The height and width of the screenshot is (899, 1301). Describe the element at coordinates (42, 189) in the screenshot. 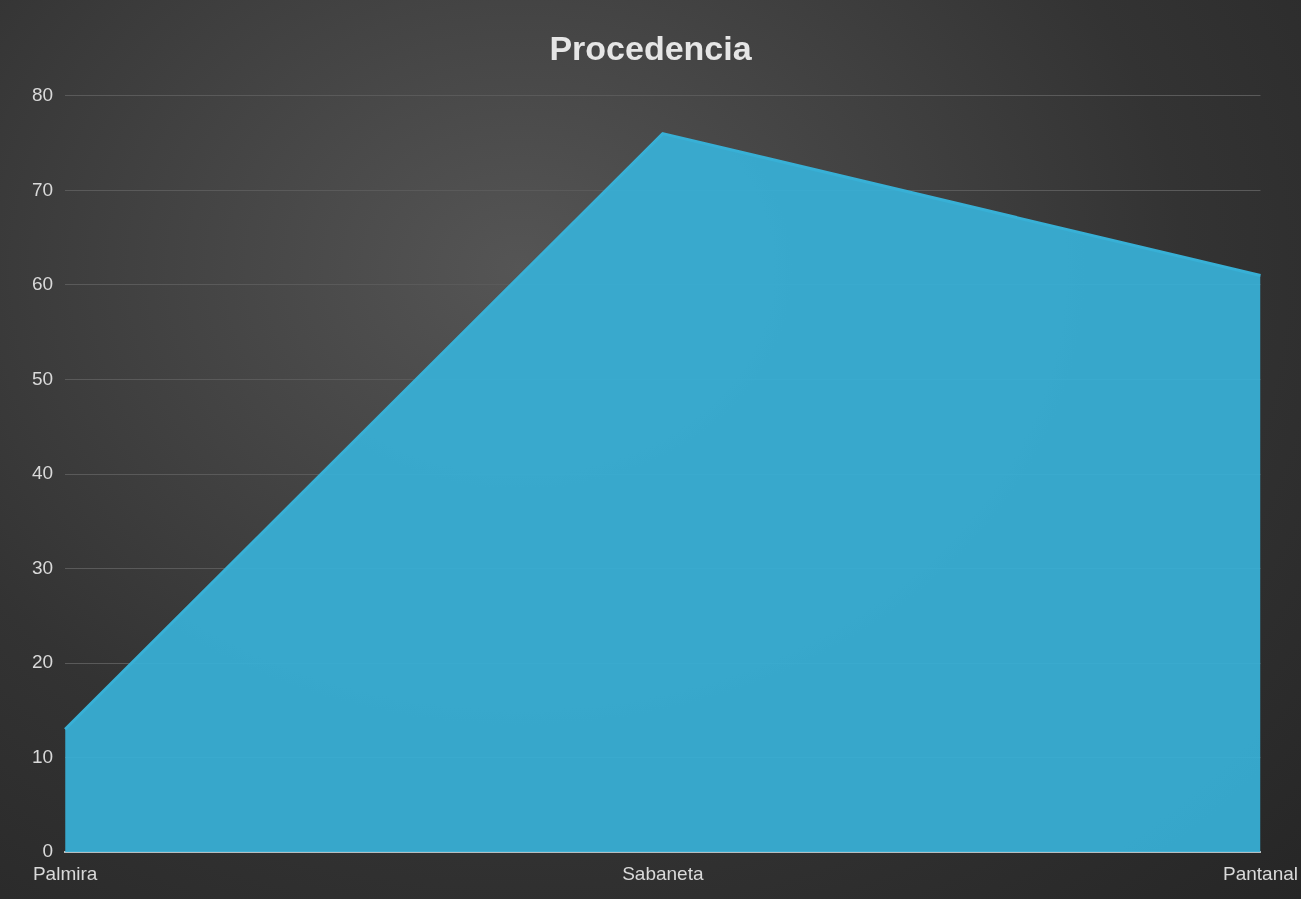

I see `y-tick-label: 70` at that location.